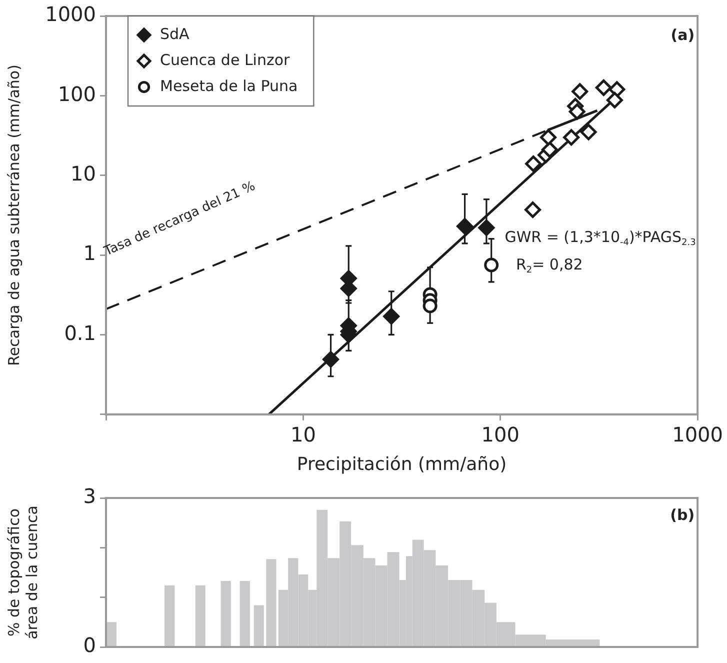  What do you see at coordinates (229, 85) in the screenshot?
I see `legend-label: Meseta de la Puna` at bounding box center [229, 85].